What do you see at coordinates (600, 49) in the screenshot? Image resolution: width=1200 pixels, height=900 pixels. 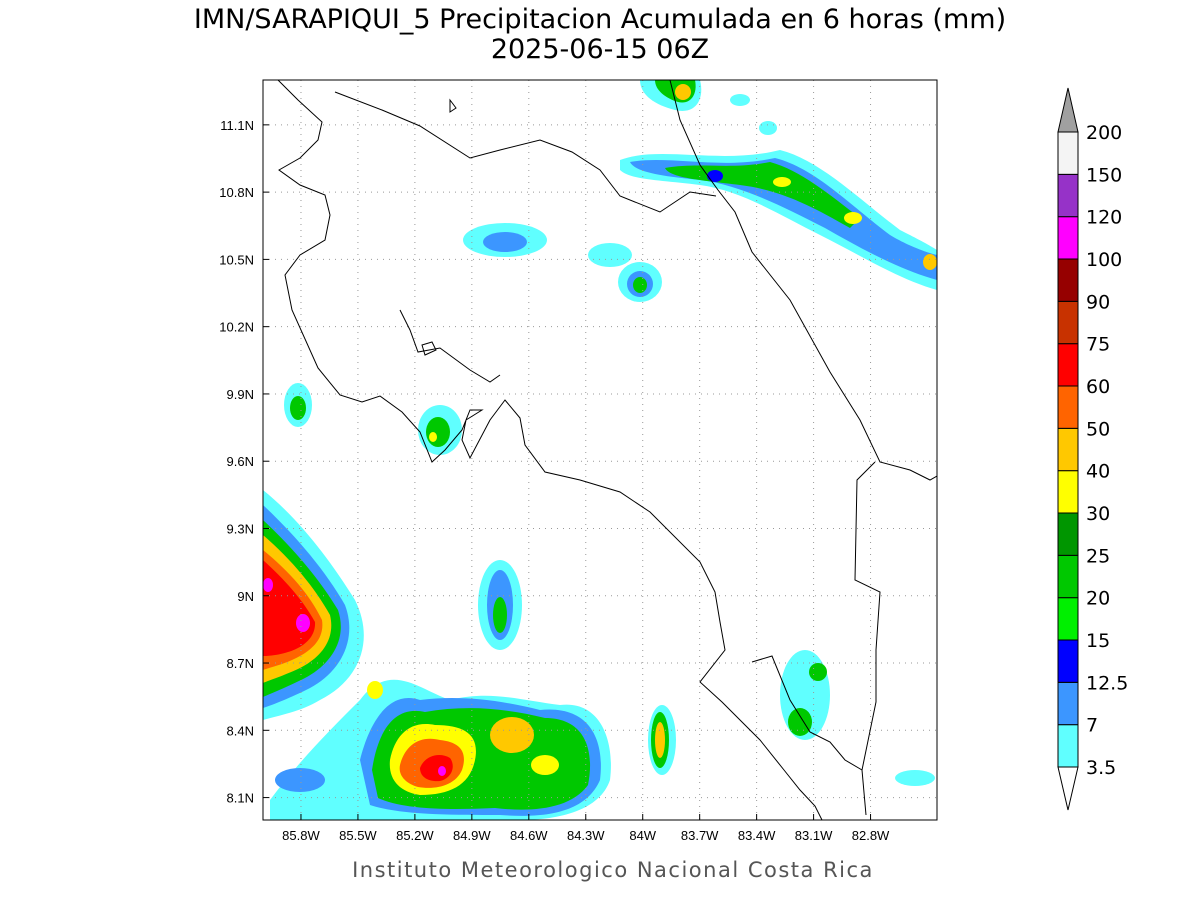 I see `subtitle: 2025-06-15 06Z` at bounding box center [600, 49].